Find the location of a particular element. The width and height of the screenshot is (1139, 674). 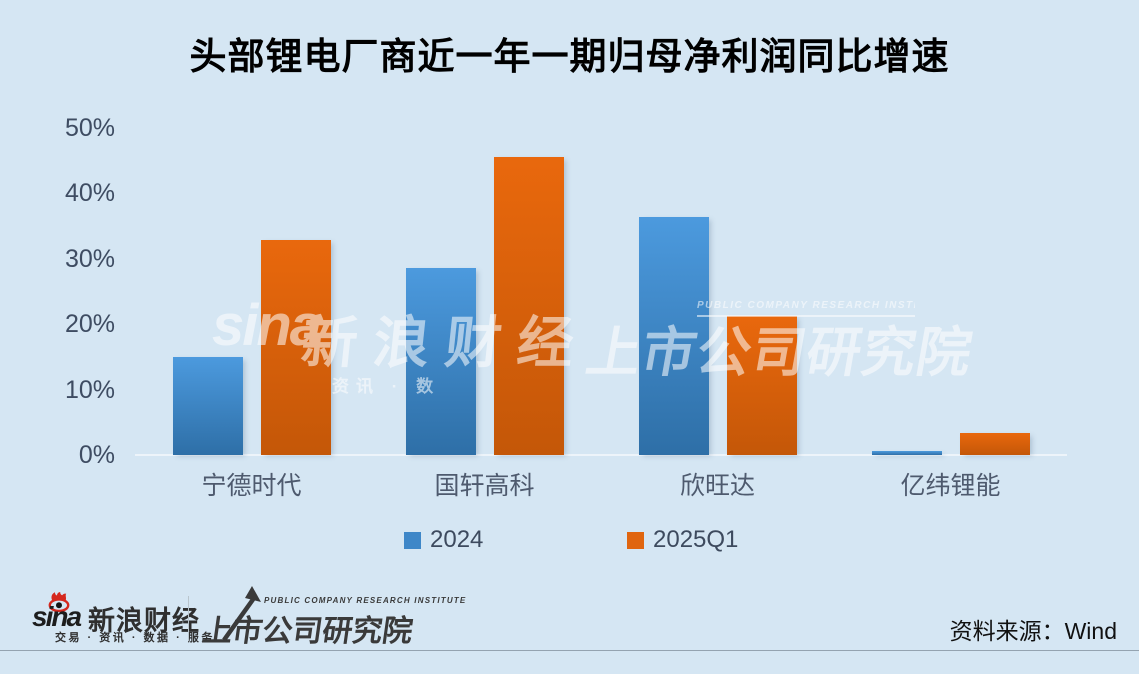

y-axis-tick-label: 30% is located at coordinates (89, 258).